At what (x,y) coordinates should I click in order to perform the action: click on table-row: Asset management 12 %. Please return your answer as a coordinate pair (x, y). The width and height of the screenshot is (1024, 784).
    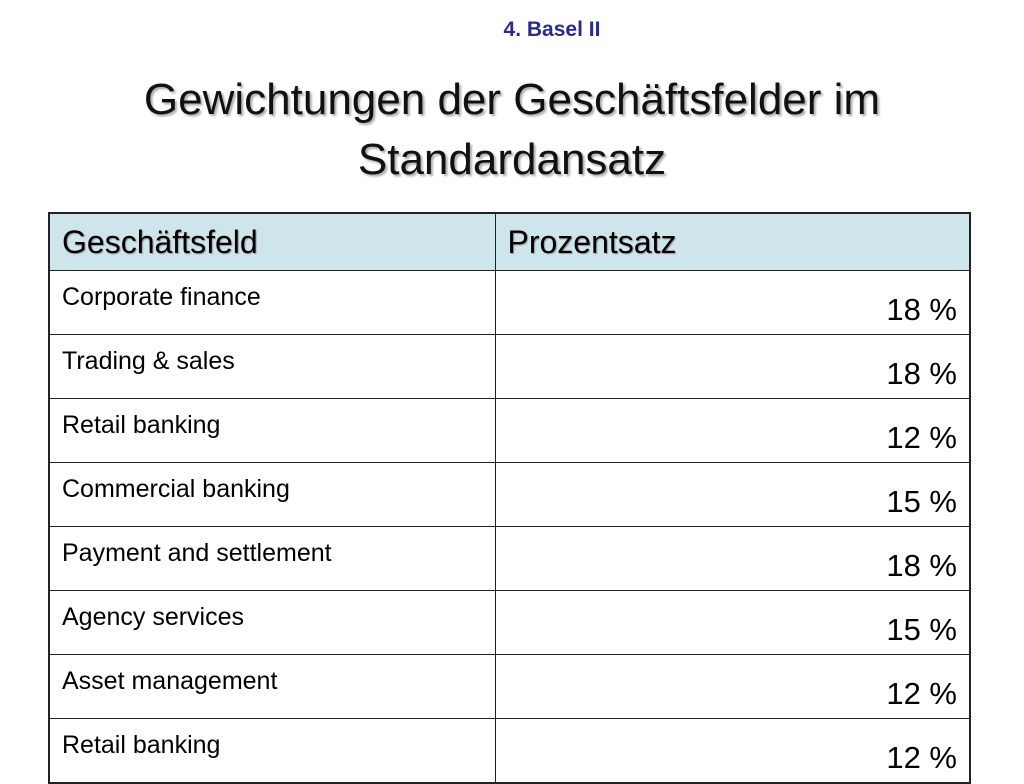
    Looking at the image, I should click on (509, 686).